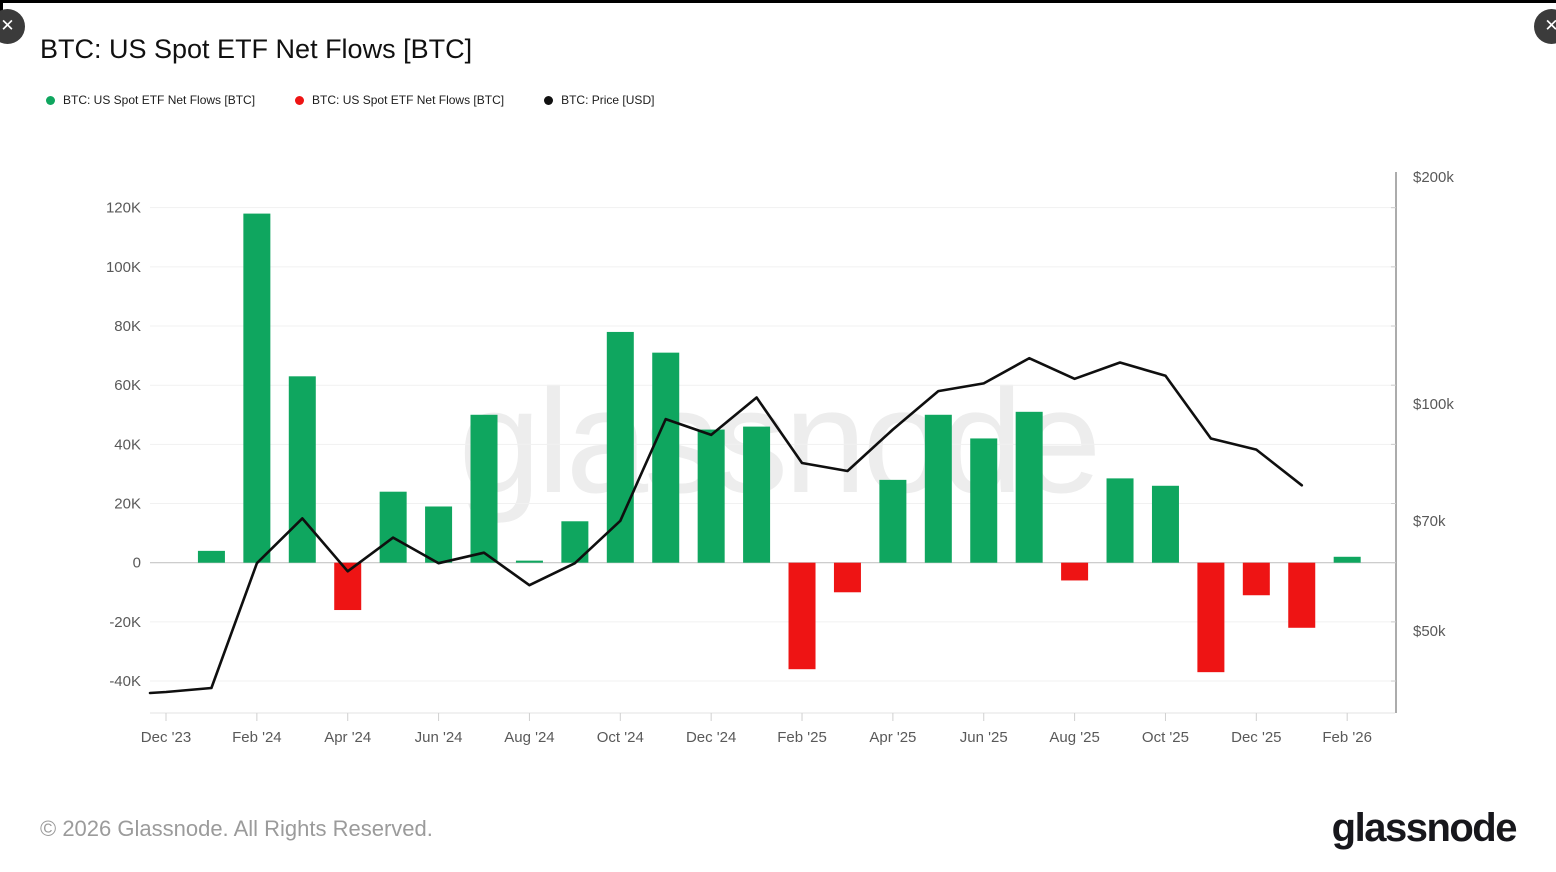 This screenshot has height=872, width=1556. Describe the element at coordinates (123, 267) in the screenshot. I see `left-axis-tick-label: 100K` at that location.